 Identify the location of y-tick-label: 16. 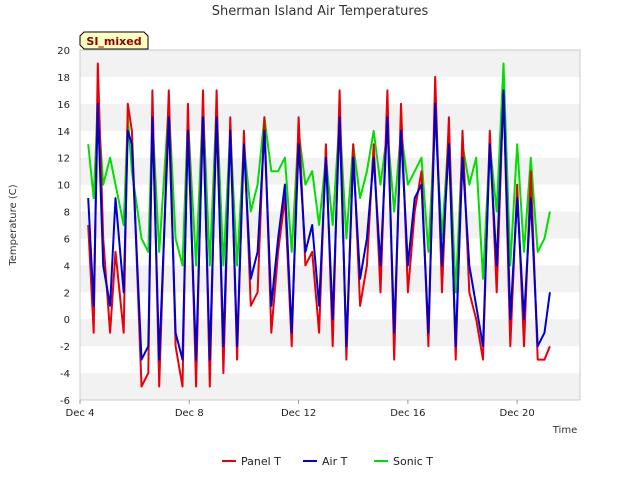
(63, 105).